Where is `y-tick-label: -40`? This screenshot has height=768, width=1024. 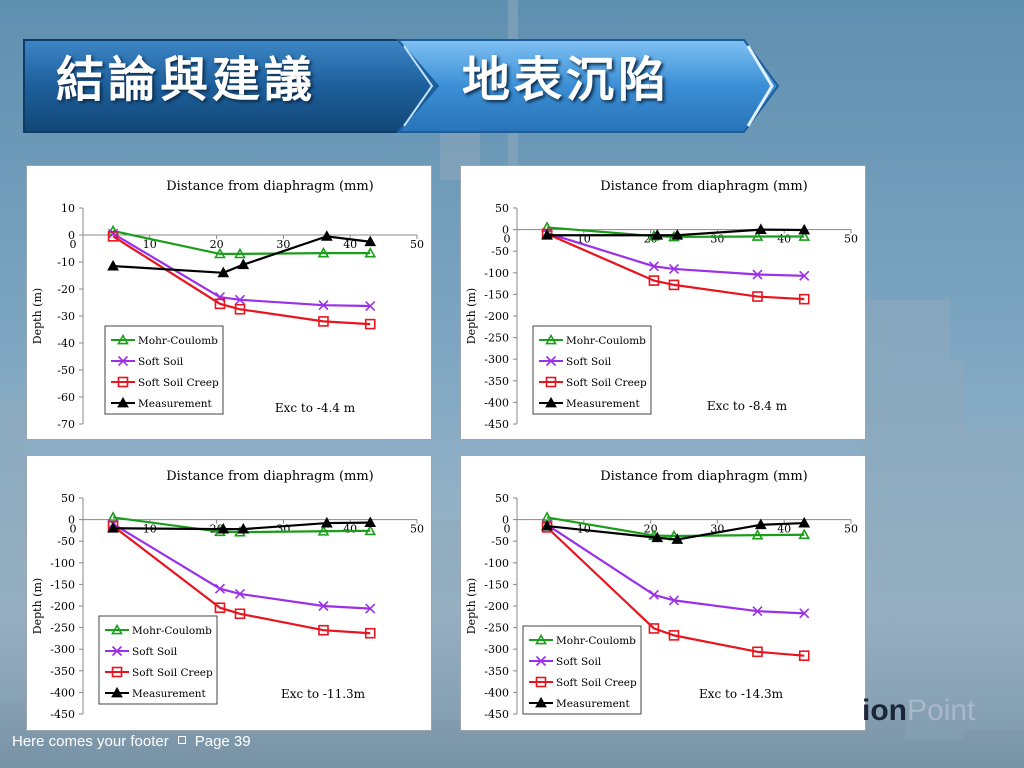
y-tick-label: -40 is located at coordinates (66, 343).